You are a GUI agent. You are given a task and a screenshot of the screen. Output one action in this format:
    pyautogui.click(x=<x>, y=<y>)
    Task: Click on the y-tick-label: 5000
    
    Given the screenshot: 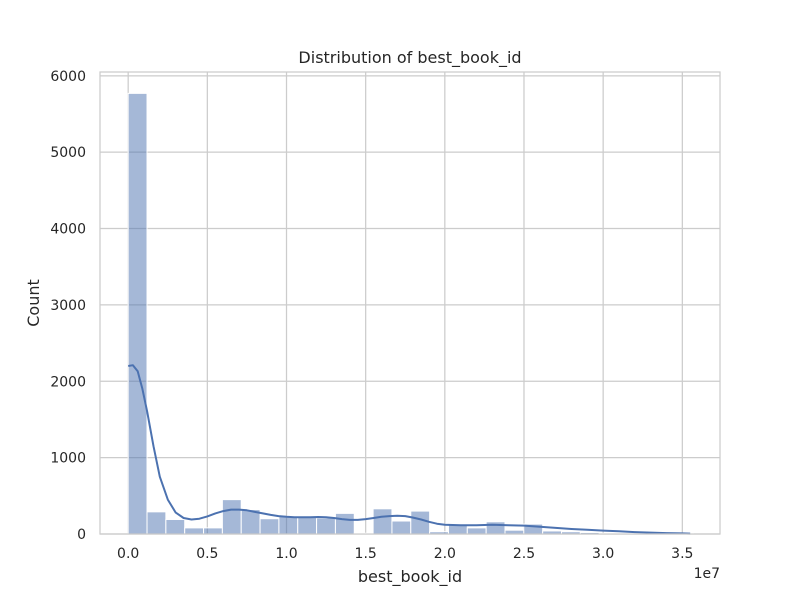 What is the action you would take?
    pyautogui.click(x=68, y=153)
    